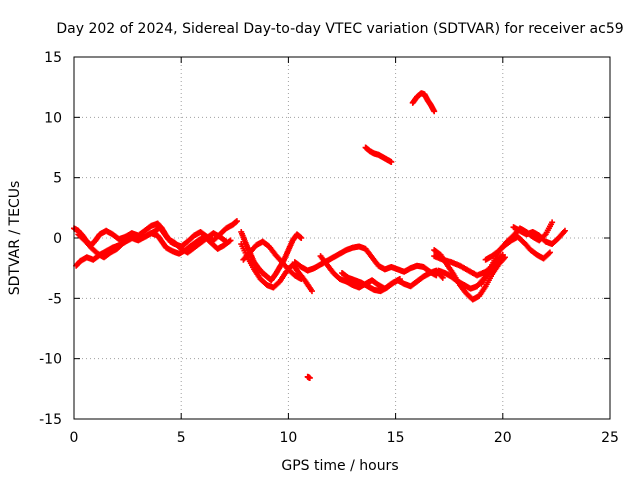 The width and height of the screenshot is (640, 480). I want to click on y-tick-label: 0, so click(57, 239).